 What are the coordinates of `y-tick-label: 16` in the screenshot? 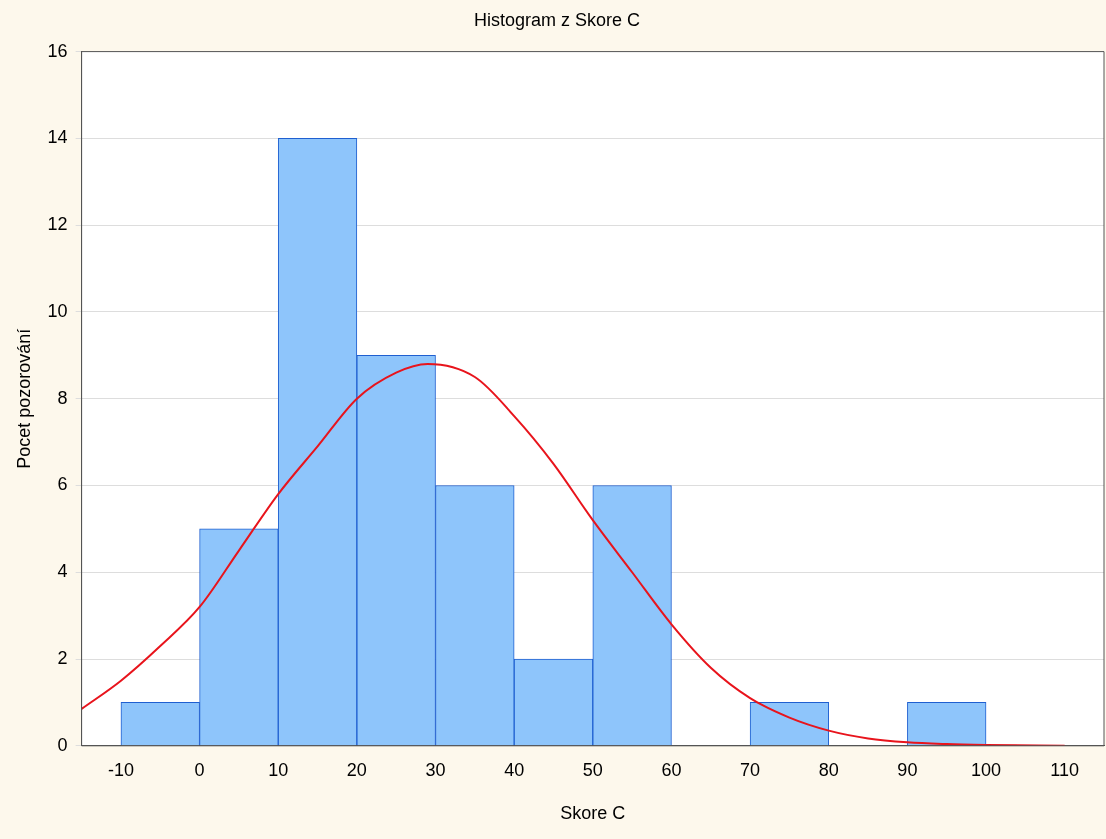 It's located at (57, 50).